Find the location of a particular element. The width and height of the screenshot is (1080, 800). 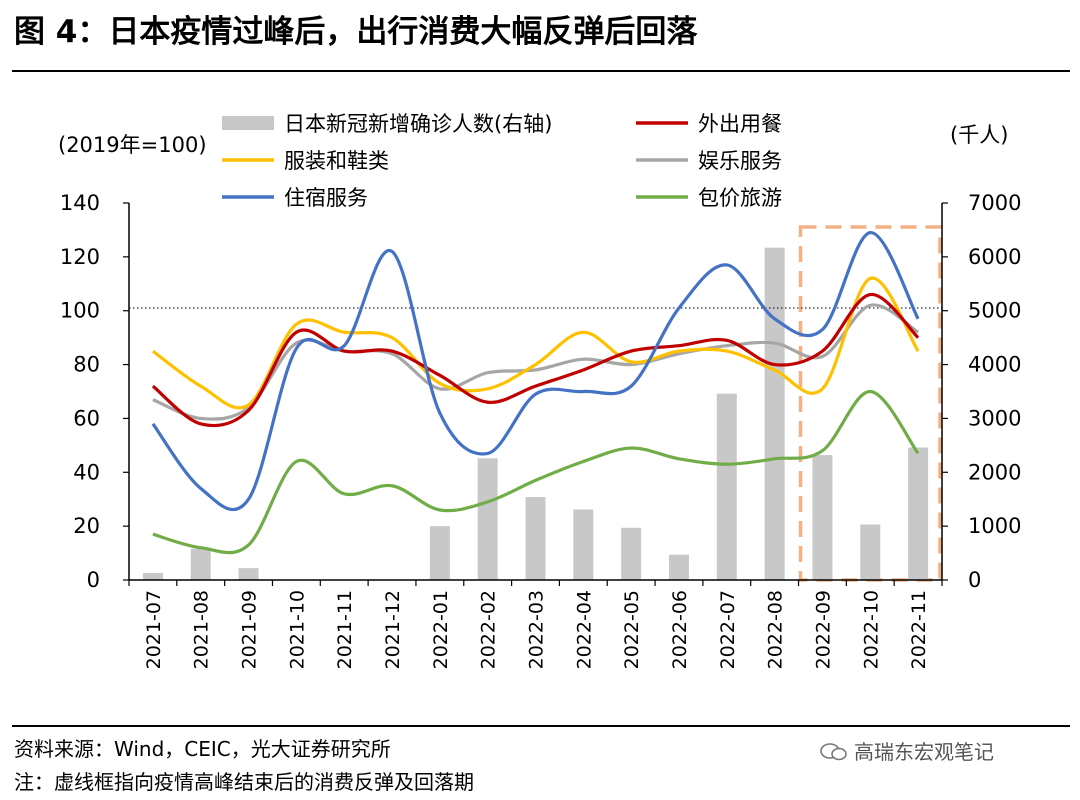

x-tick-label-2021-10: 2021-10 is located at coordinates (297, 629).